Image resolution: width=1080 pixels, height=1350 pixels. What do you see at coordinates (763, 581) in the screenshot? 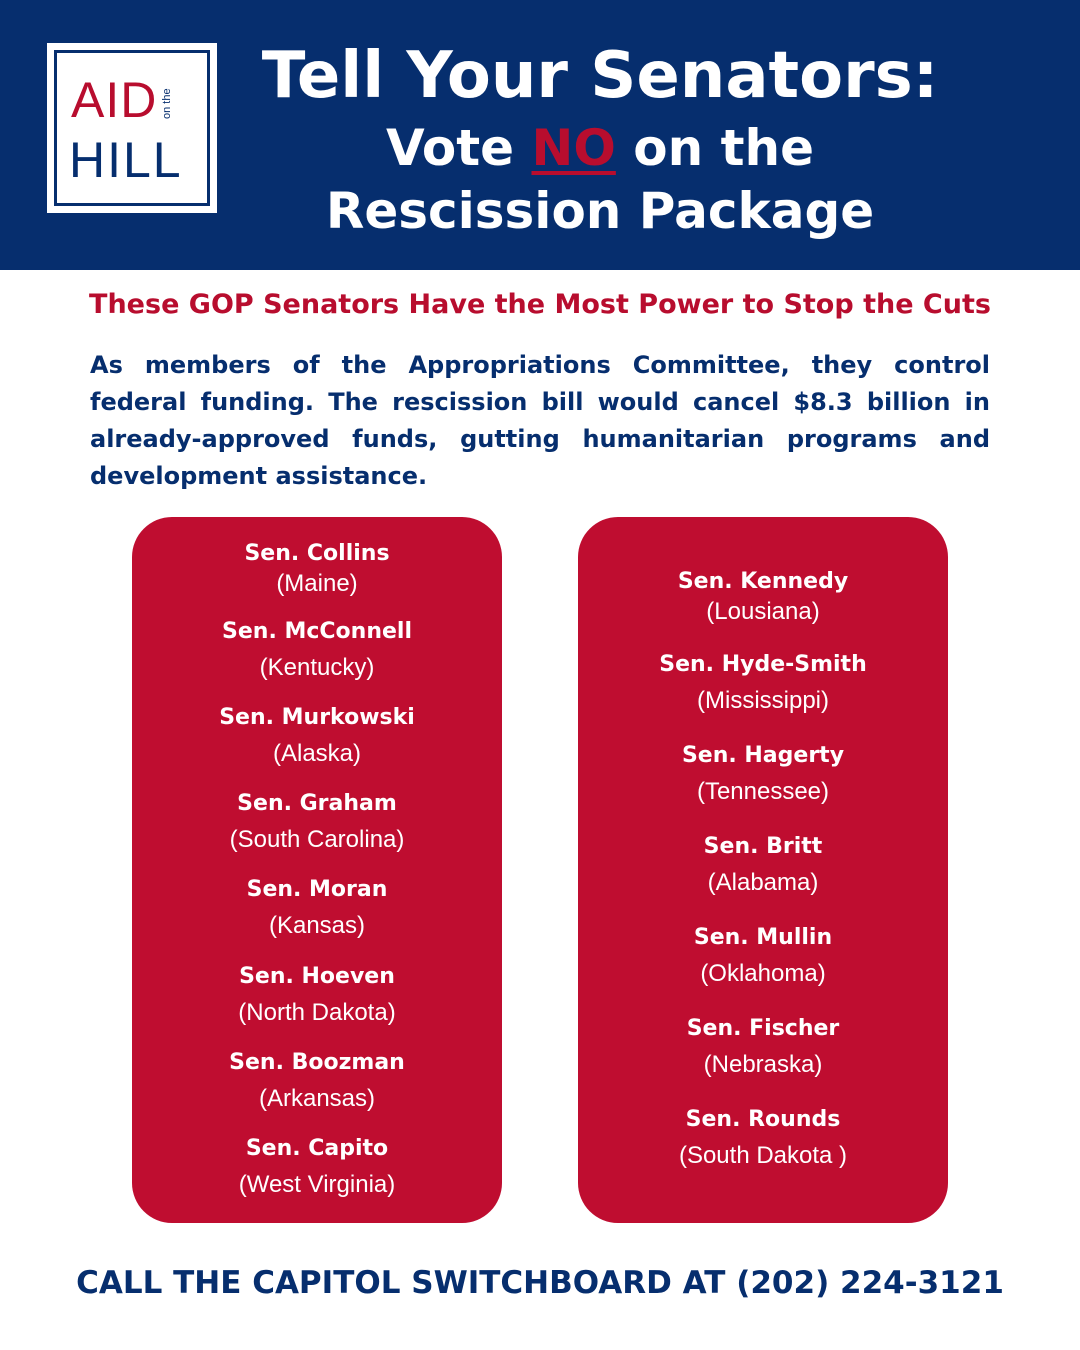
I see `senator-name: Sen. Kennedy` at bounding box center [763, 581].